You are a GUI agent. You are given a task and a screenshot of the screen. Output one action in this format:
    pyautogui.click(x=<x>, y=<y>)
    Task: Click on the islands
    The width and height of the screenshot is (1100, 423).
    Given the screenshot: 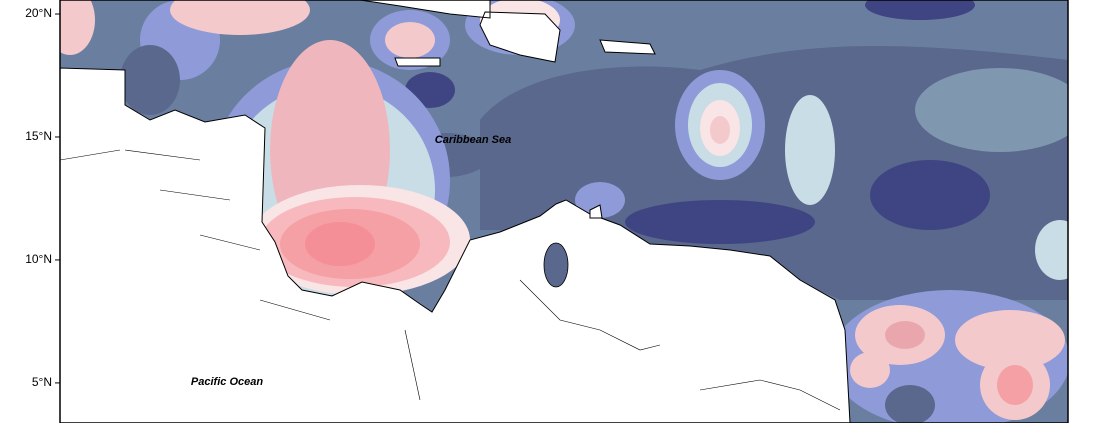 What is the action you would take?
    pyautogui.click(x=507, y=109)
    